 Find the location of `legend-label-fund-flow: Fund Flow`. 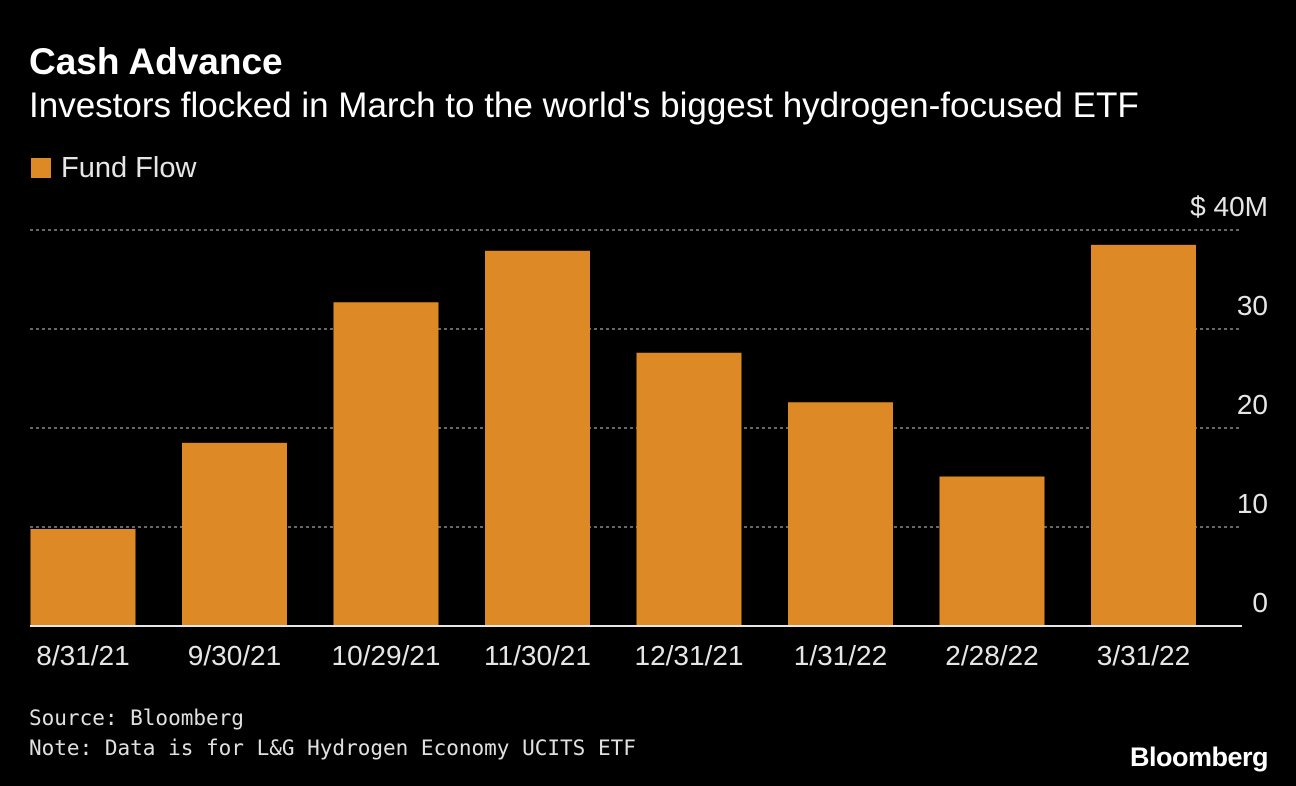

legend-label-fund-flow: Fund Flow is located at coordinates (129, 167).